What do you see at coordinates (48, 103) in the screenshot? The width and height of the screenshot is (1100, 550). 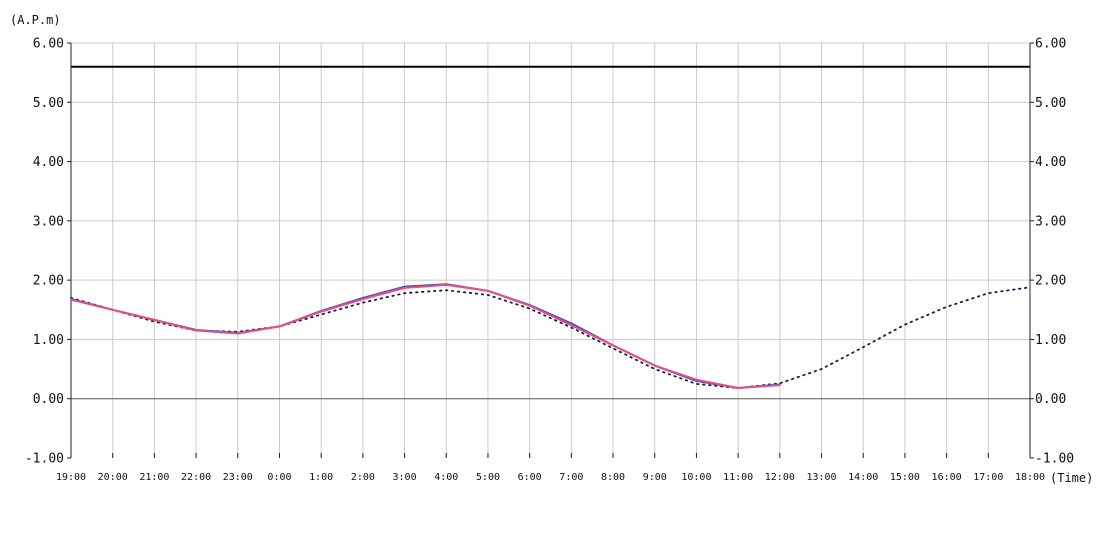 I see `y-tick-label-left: 5.00` at bounding box center [48, 103].